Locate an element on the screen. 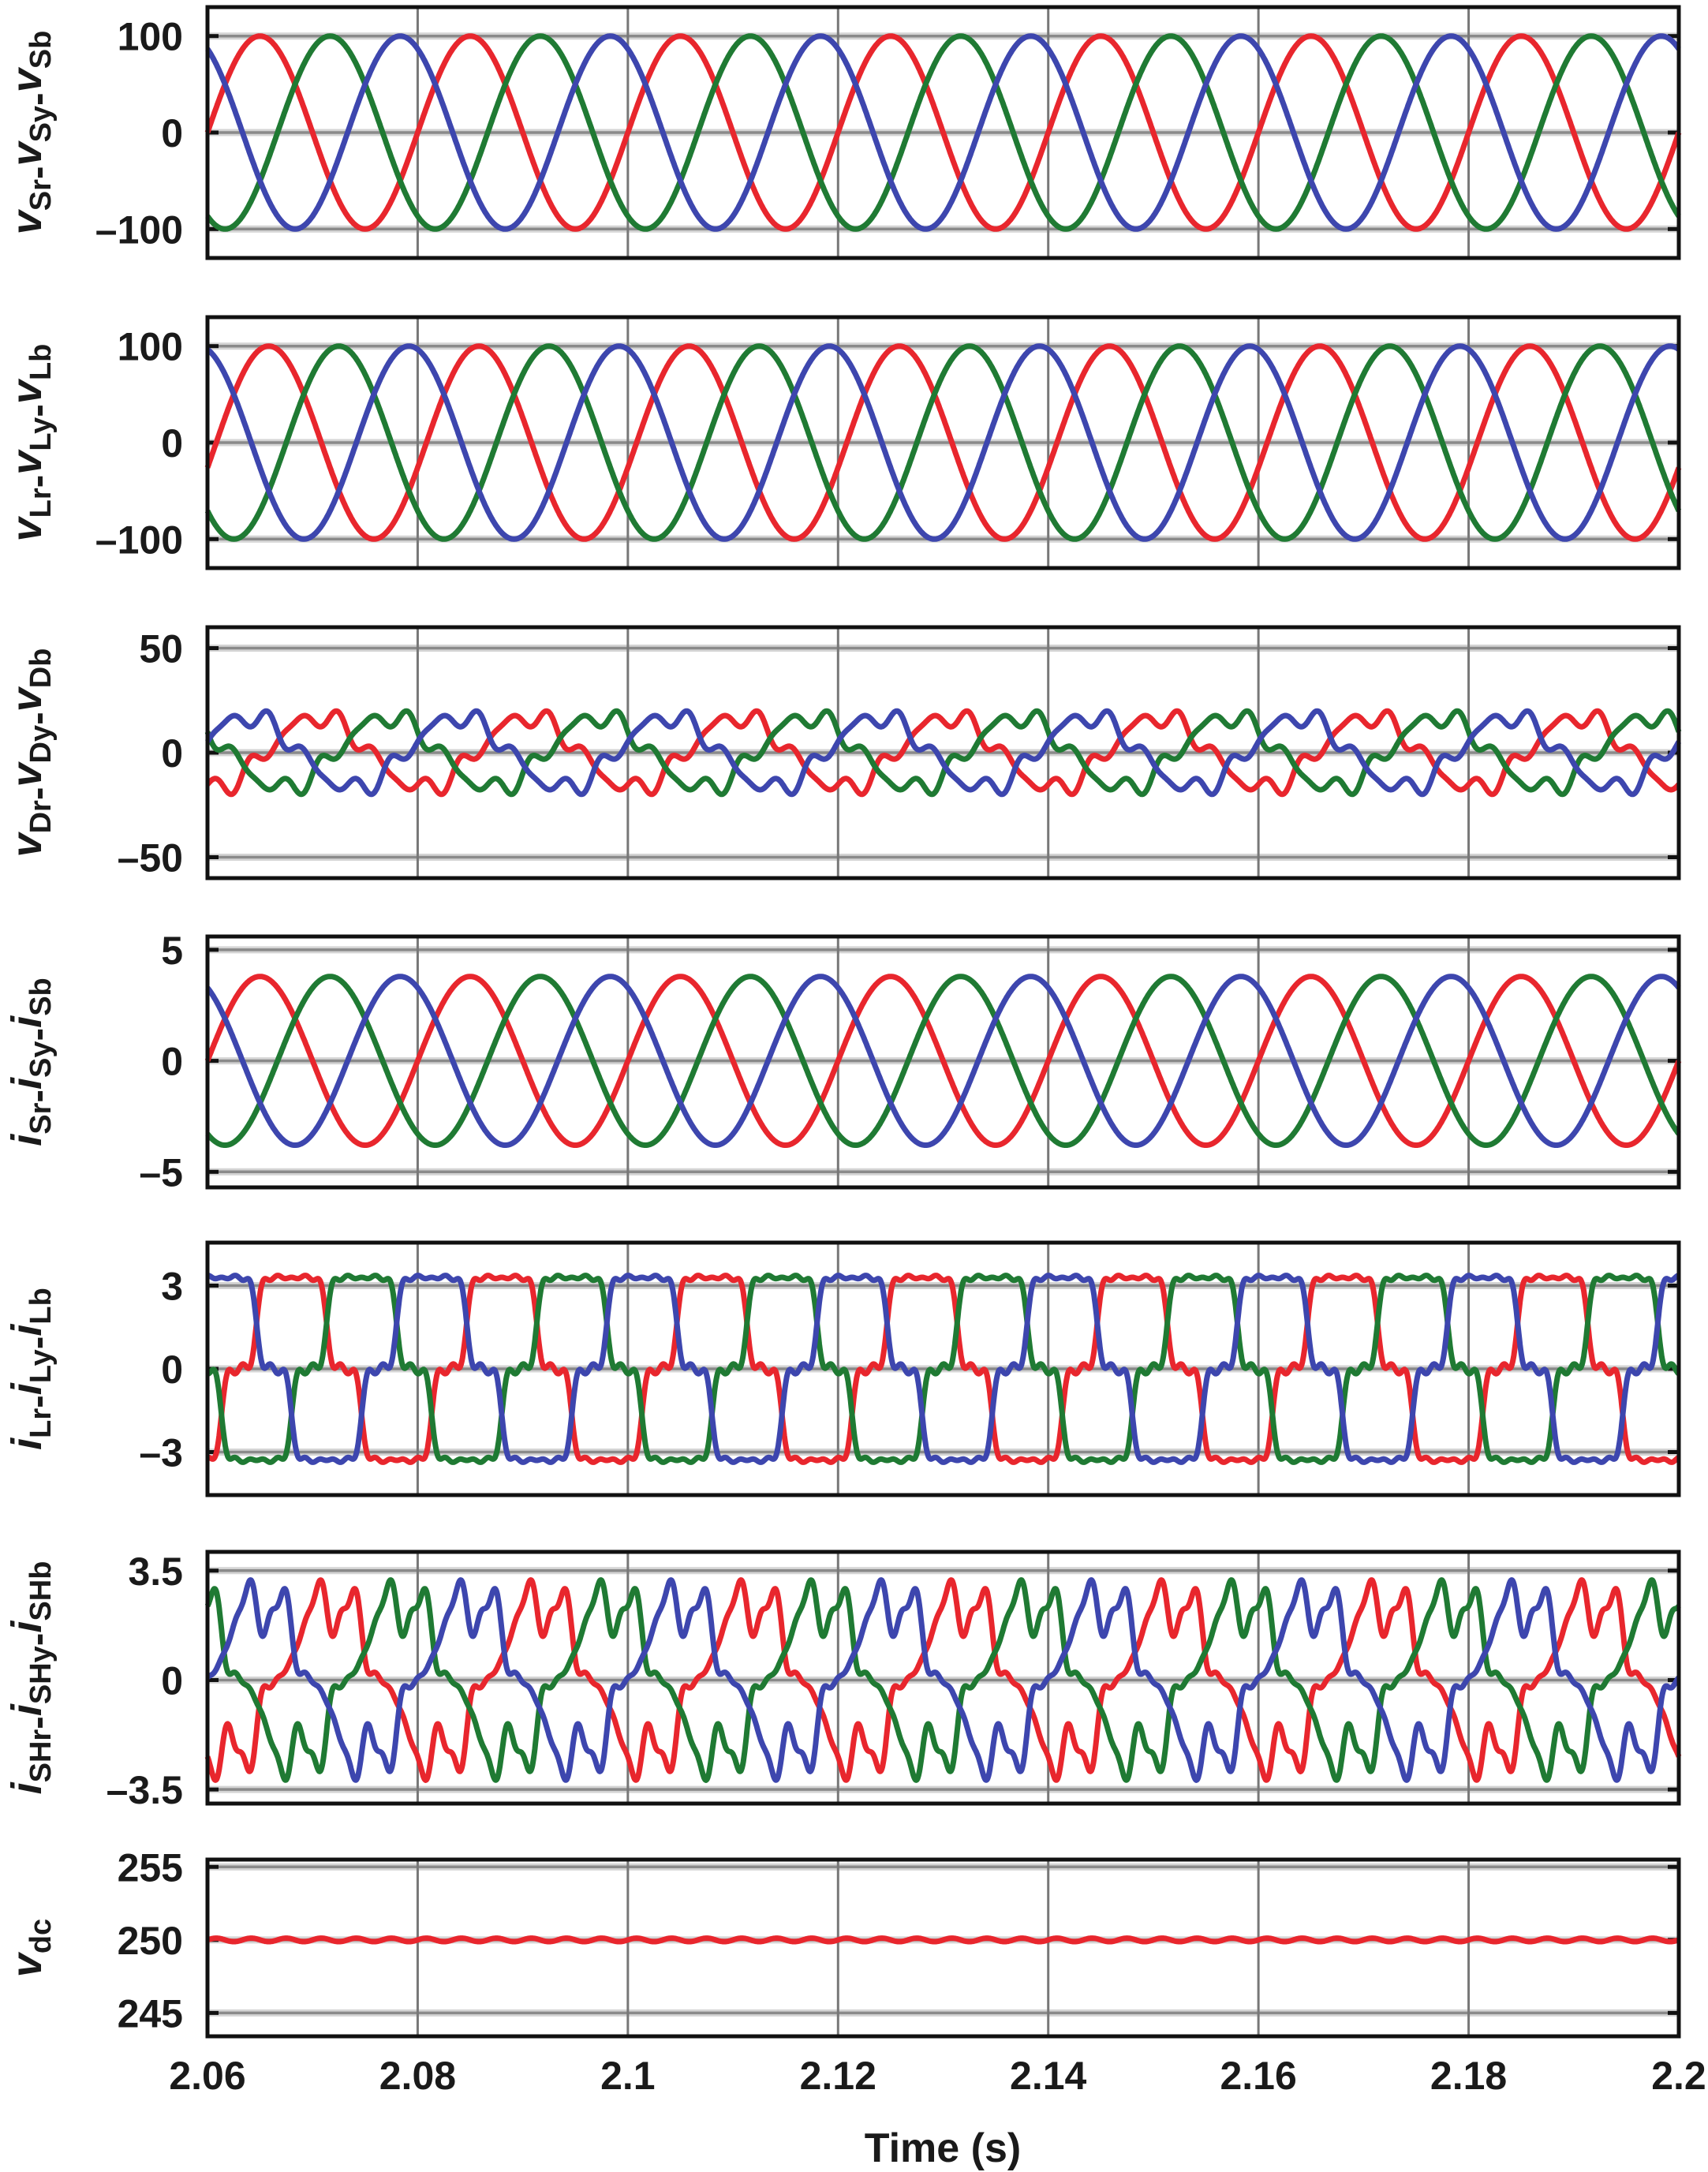 The height and width of the screenshot is (2172, 1708). y-axis-label: iLr-iLy-iLb is located at coordinates (31, 1369).